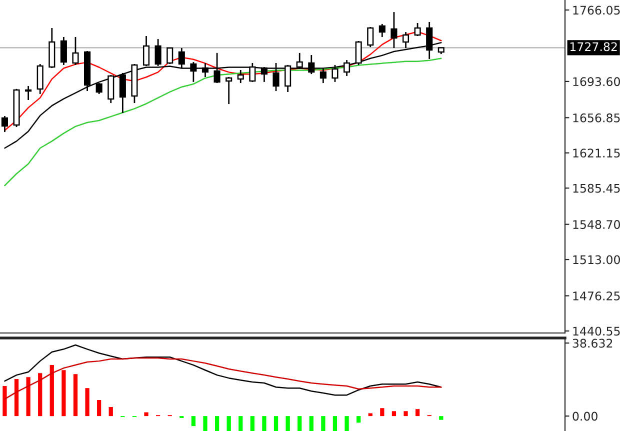  I want to click on y-tick-label: 1513.00, so click(596, 259).